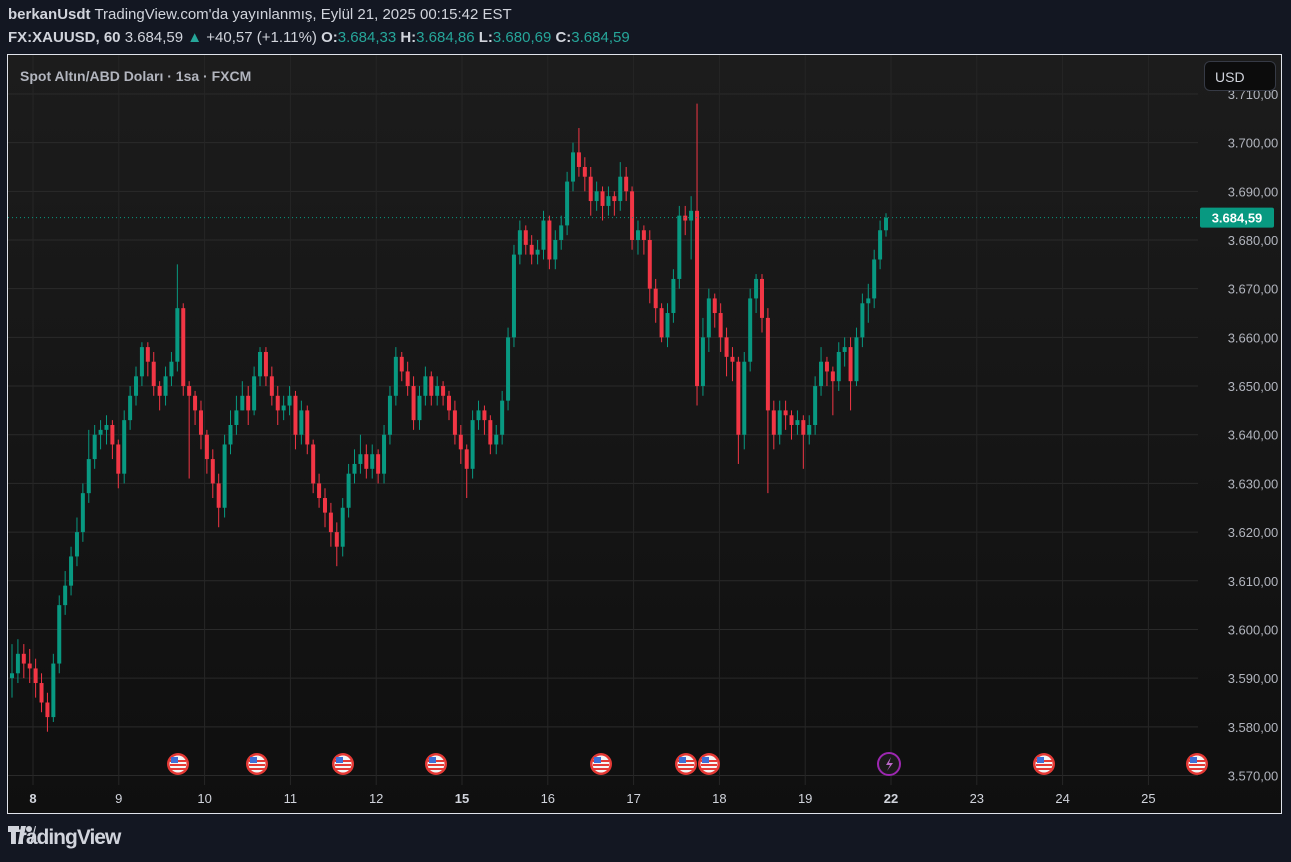 This screenshot has height=862, width=1291. Describe the element at coordinates (1253, 629) in the screenshot. I see `y-tick-label: 3.600,00` at that location.